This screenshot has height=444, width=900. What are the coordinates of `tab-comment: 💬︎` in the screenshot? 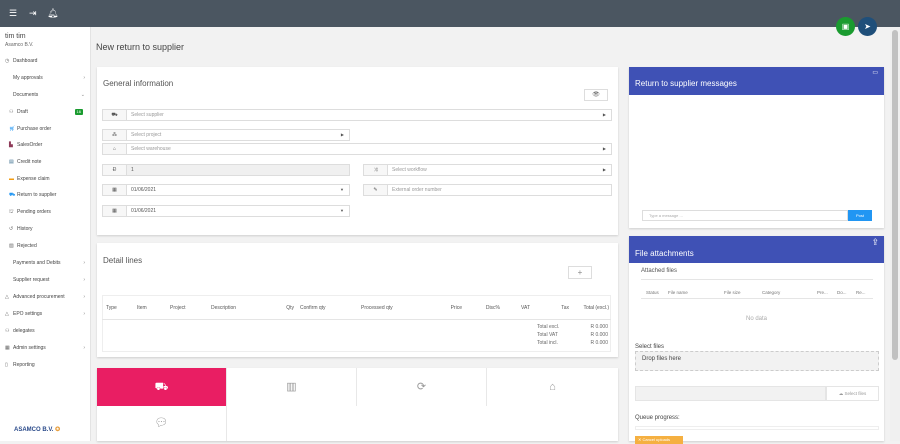 It's located at (162, 423).